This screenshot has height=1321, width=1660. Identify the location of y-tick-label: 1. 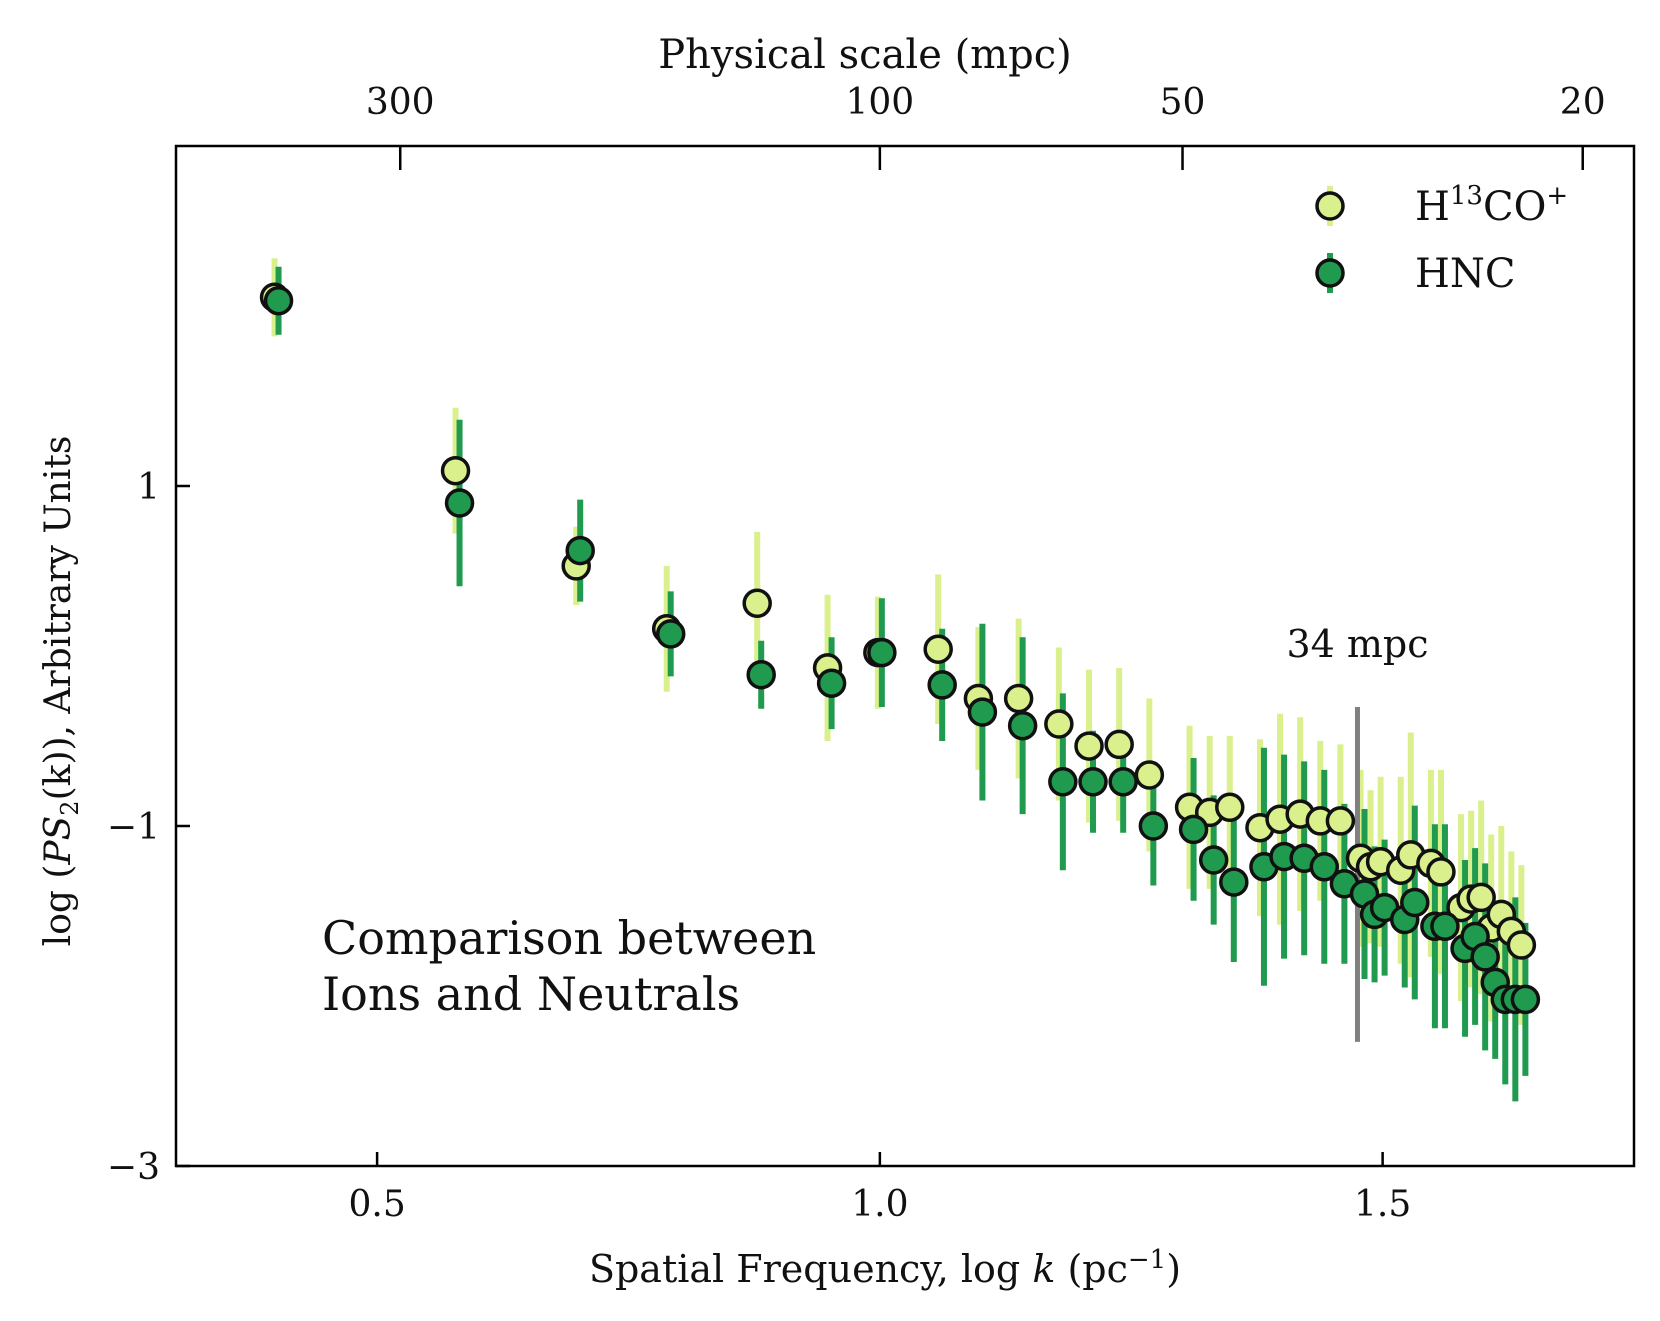
(148, 487).